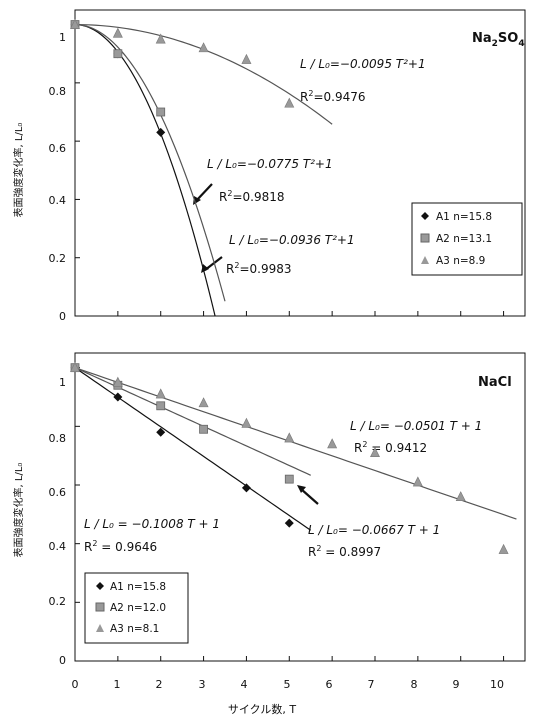  I want to click on fit-equation: L / L₀= −0.0667 T + 1, so click(374, 530).